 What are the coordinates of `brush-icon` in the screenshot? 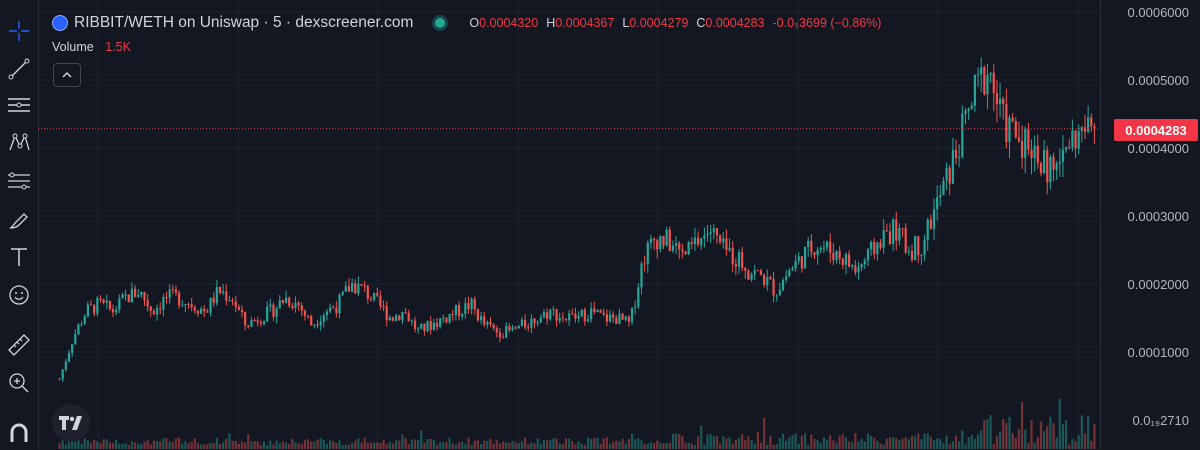 It's located at (19, 219).